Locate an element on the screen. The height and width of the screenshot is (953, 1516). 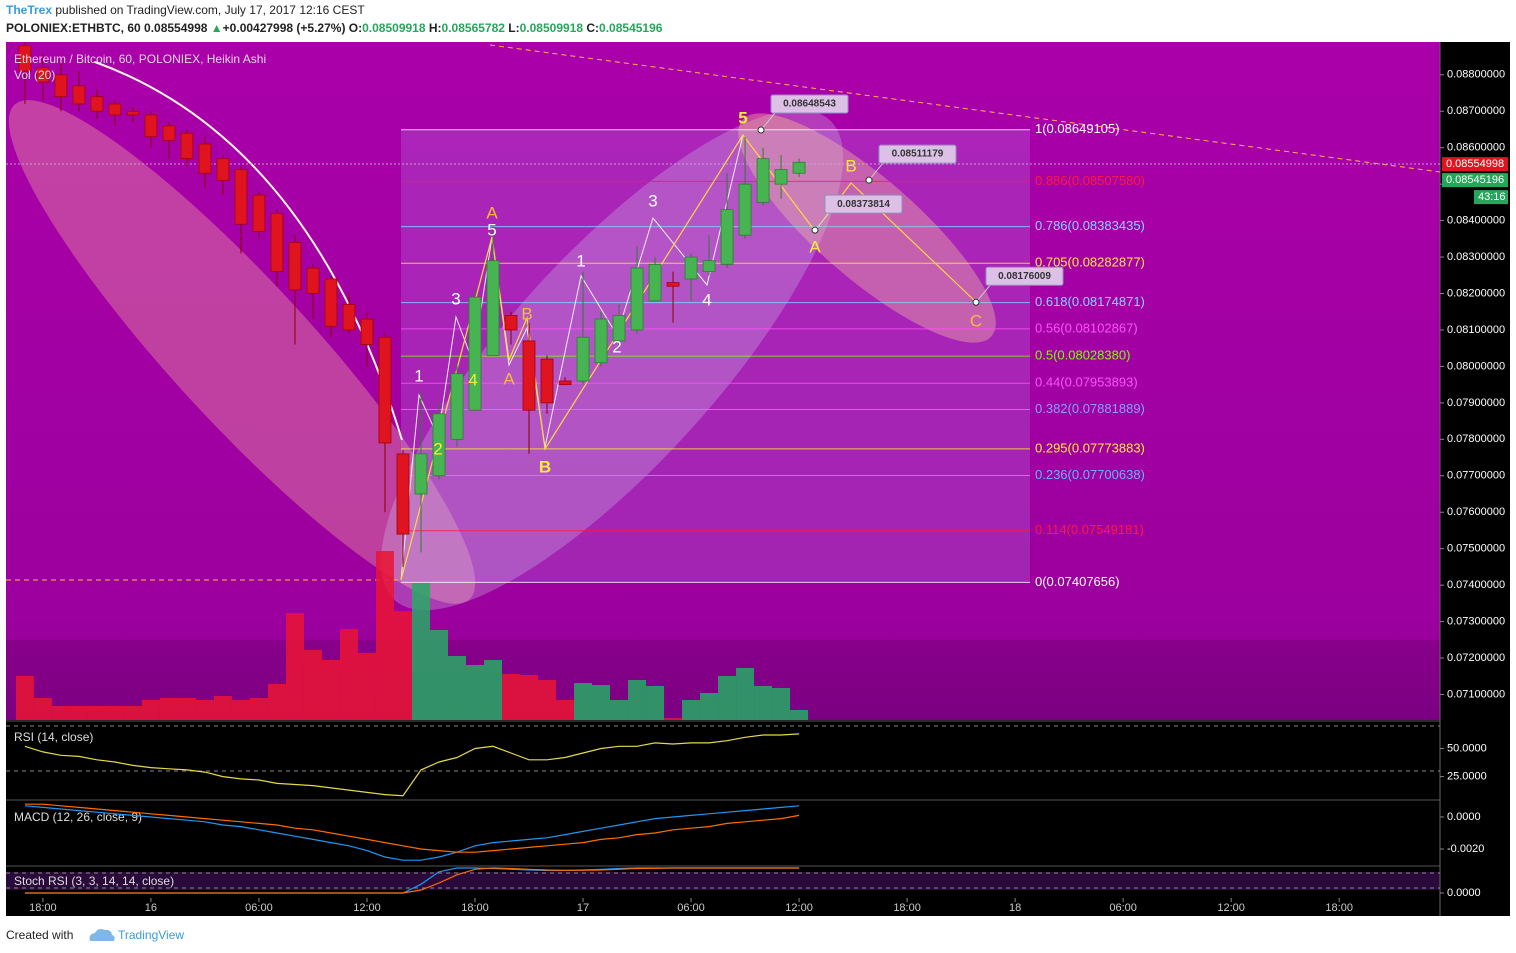
ohlc-value: 0.08565782 is located at coordinates (474, 28).